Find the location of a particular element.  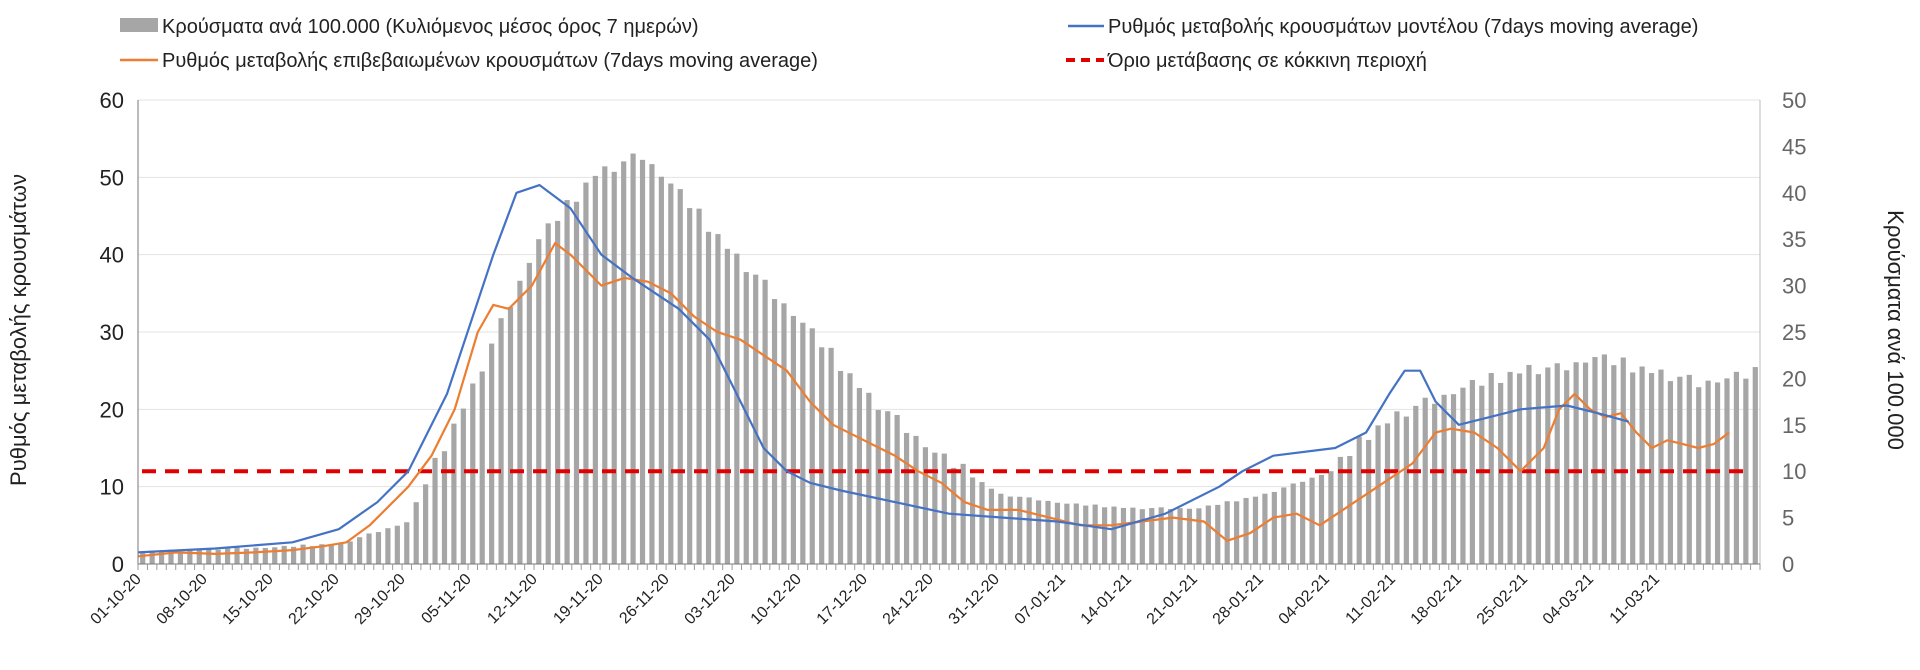

x-axis-tick-label: 03-12-20 is located at coordinates (710, 599).